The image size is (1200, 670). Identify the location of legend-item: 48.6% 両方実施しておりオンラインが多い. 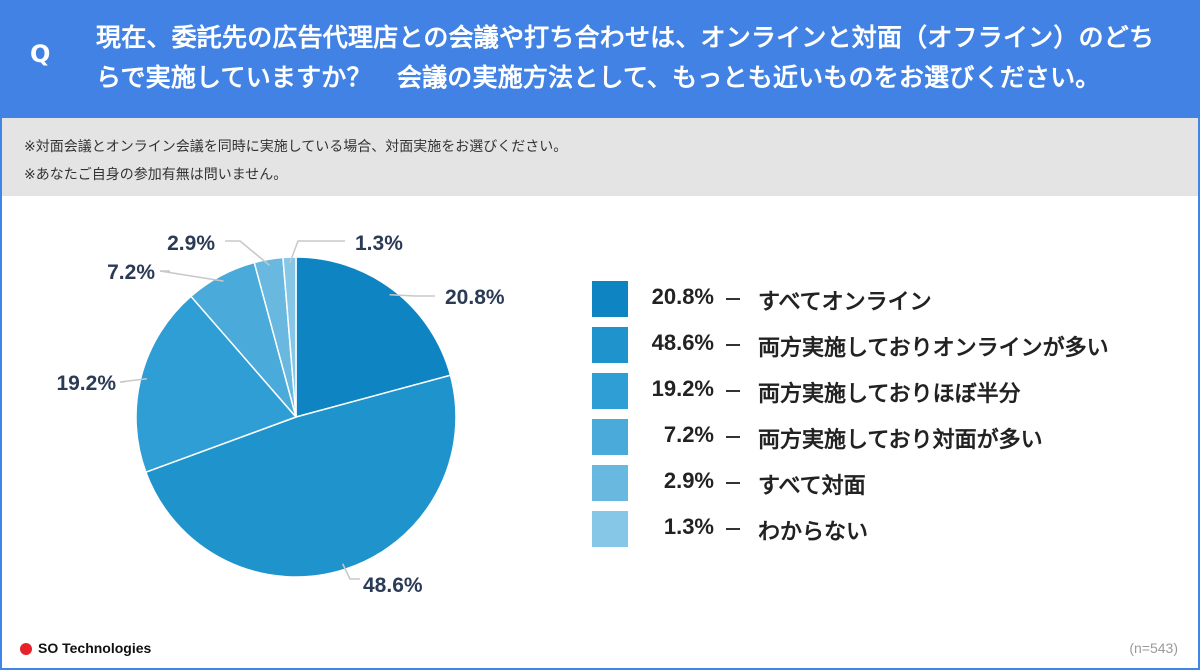
(892, 350).